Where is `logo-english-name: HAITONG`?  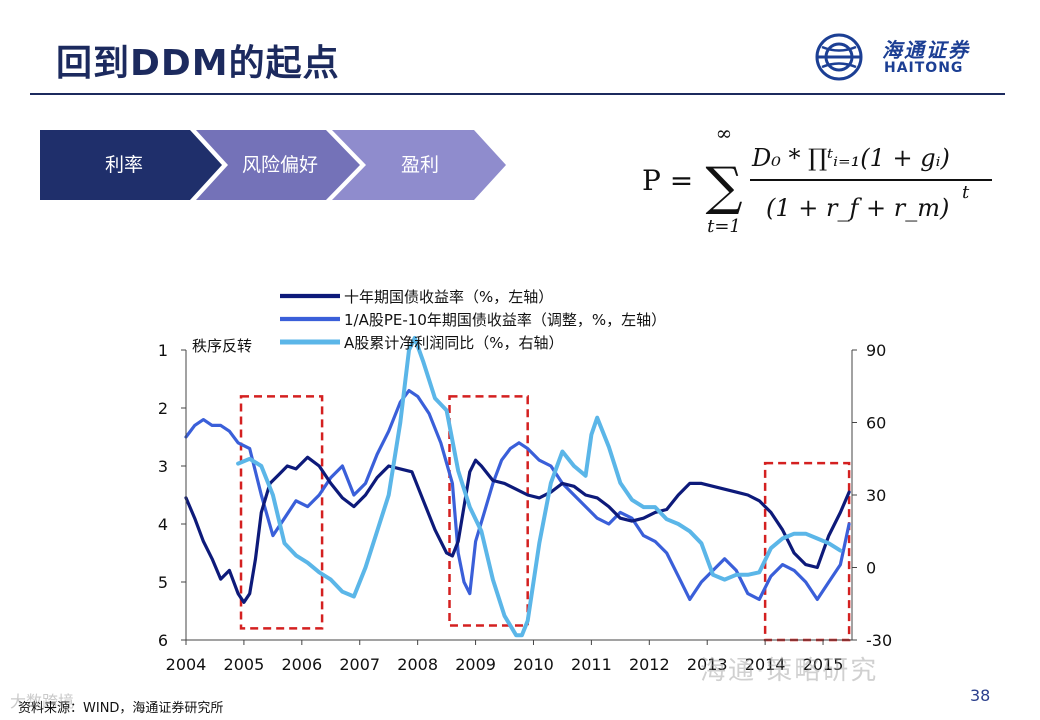
logo-english-name: HAITONG is located at coordinates (924, 68).